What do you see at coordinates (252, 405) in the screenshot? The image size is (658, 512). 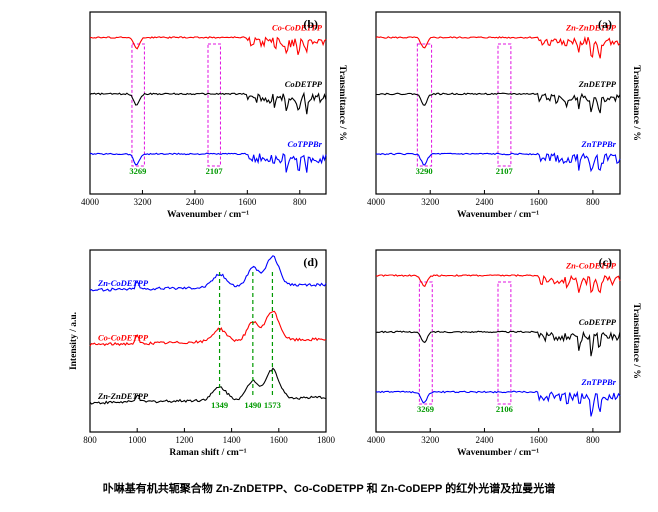 I see `peak-label: 1490` at bounding box center [252, 405].